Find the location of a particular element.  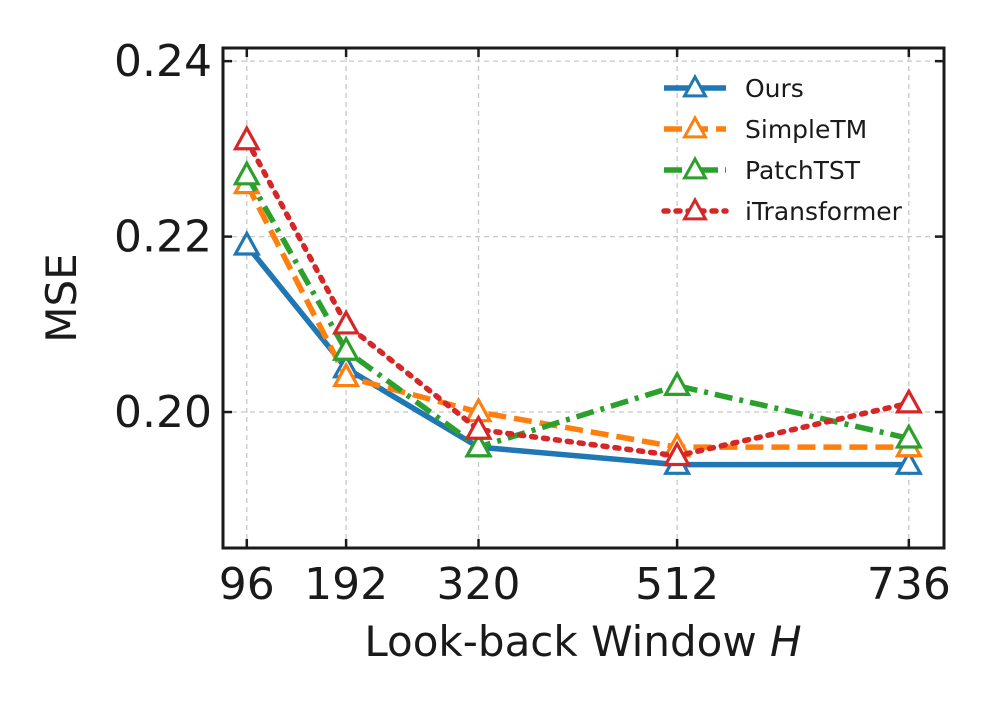

y-tick-label: 0.20 is located at coordinates (163, 412).